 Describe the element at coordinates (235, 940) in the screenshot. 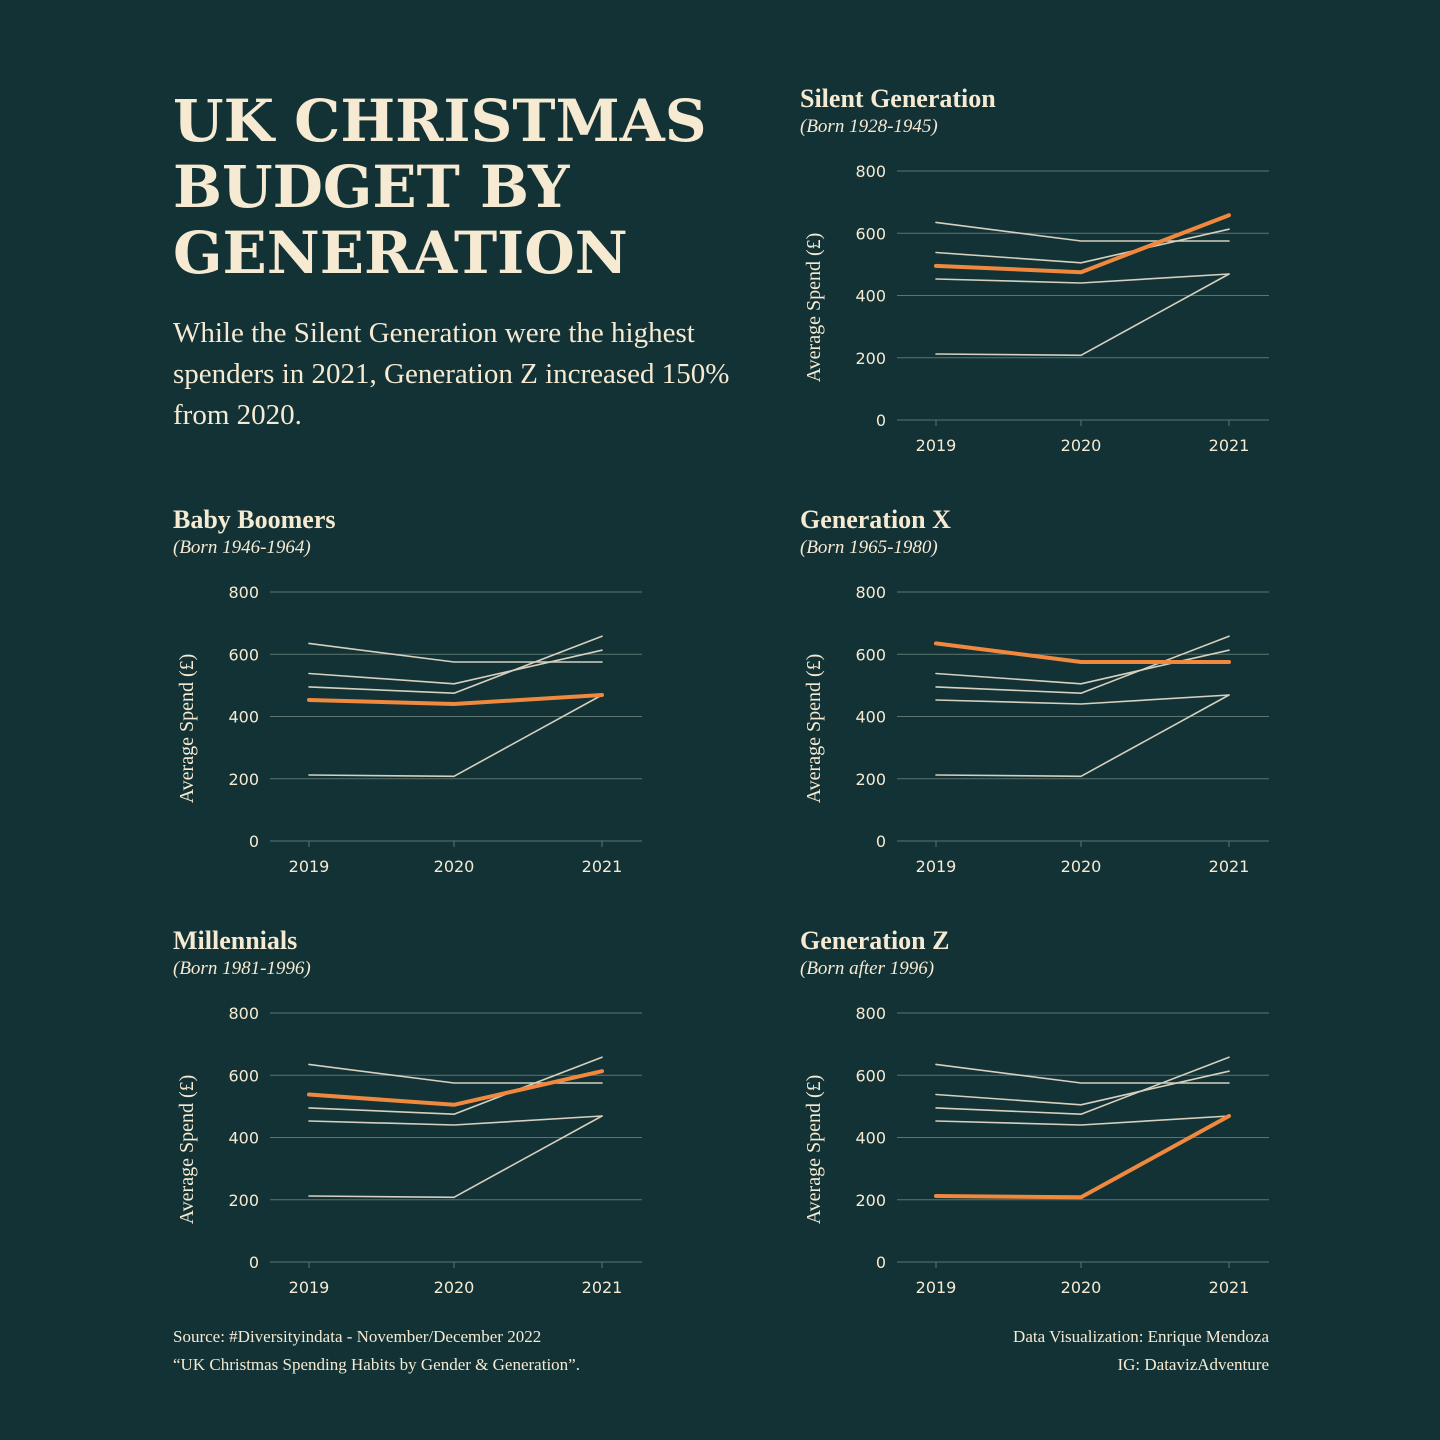

I see `chart-title: Millennials` at that location.